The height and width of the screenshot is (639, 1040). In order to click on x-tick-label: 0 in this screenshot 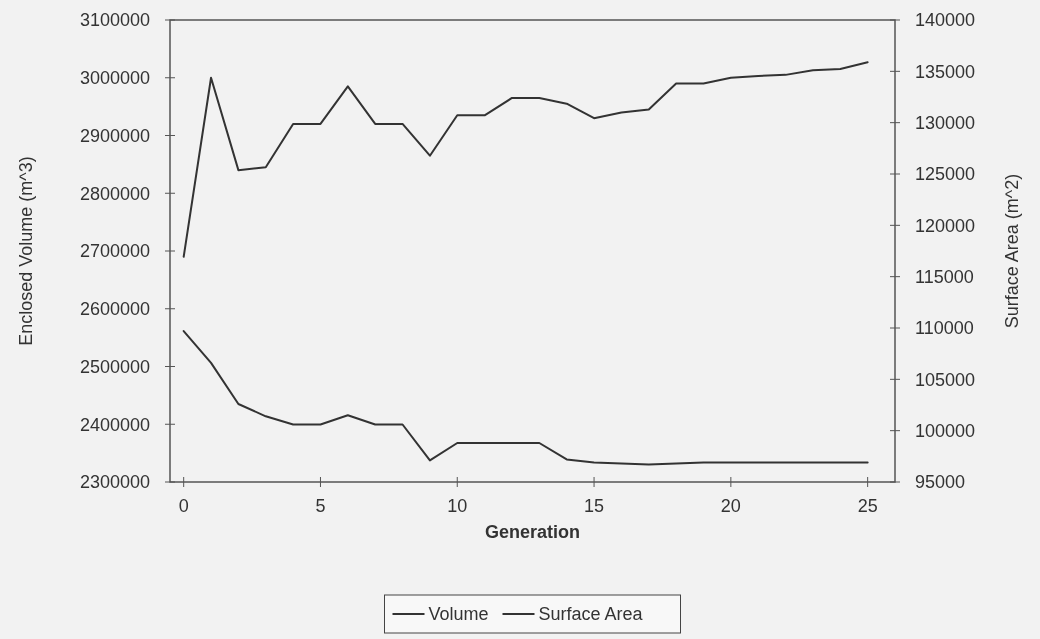, I will do `click(183, 506)`.